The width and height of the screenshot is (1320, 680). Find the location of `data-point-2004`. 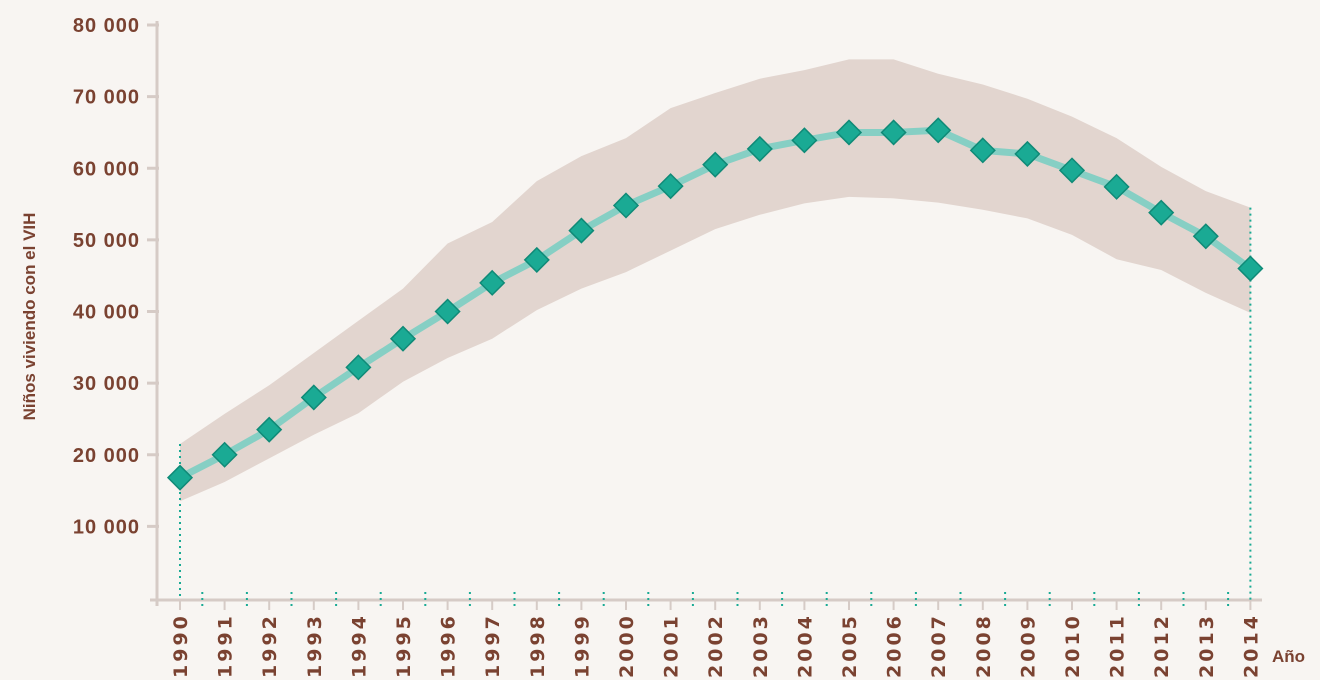

data-point-2004 is located at coordinates (804, 140).